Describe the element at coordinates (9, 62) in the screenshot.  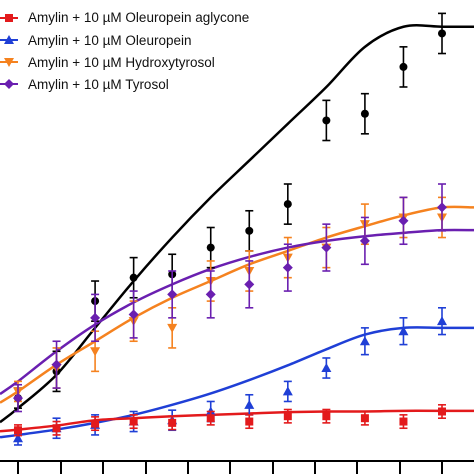
I see `legend-marker-triangle-down` at that location.